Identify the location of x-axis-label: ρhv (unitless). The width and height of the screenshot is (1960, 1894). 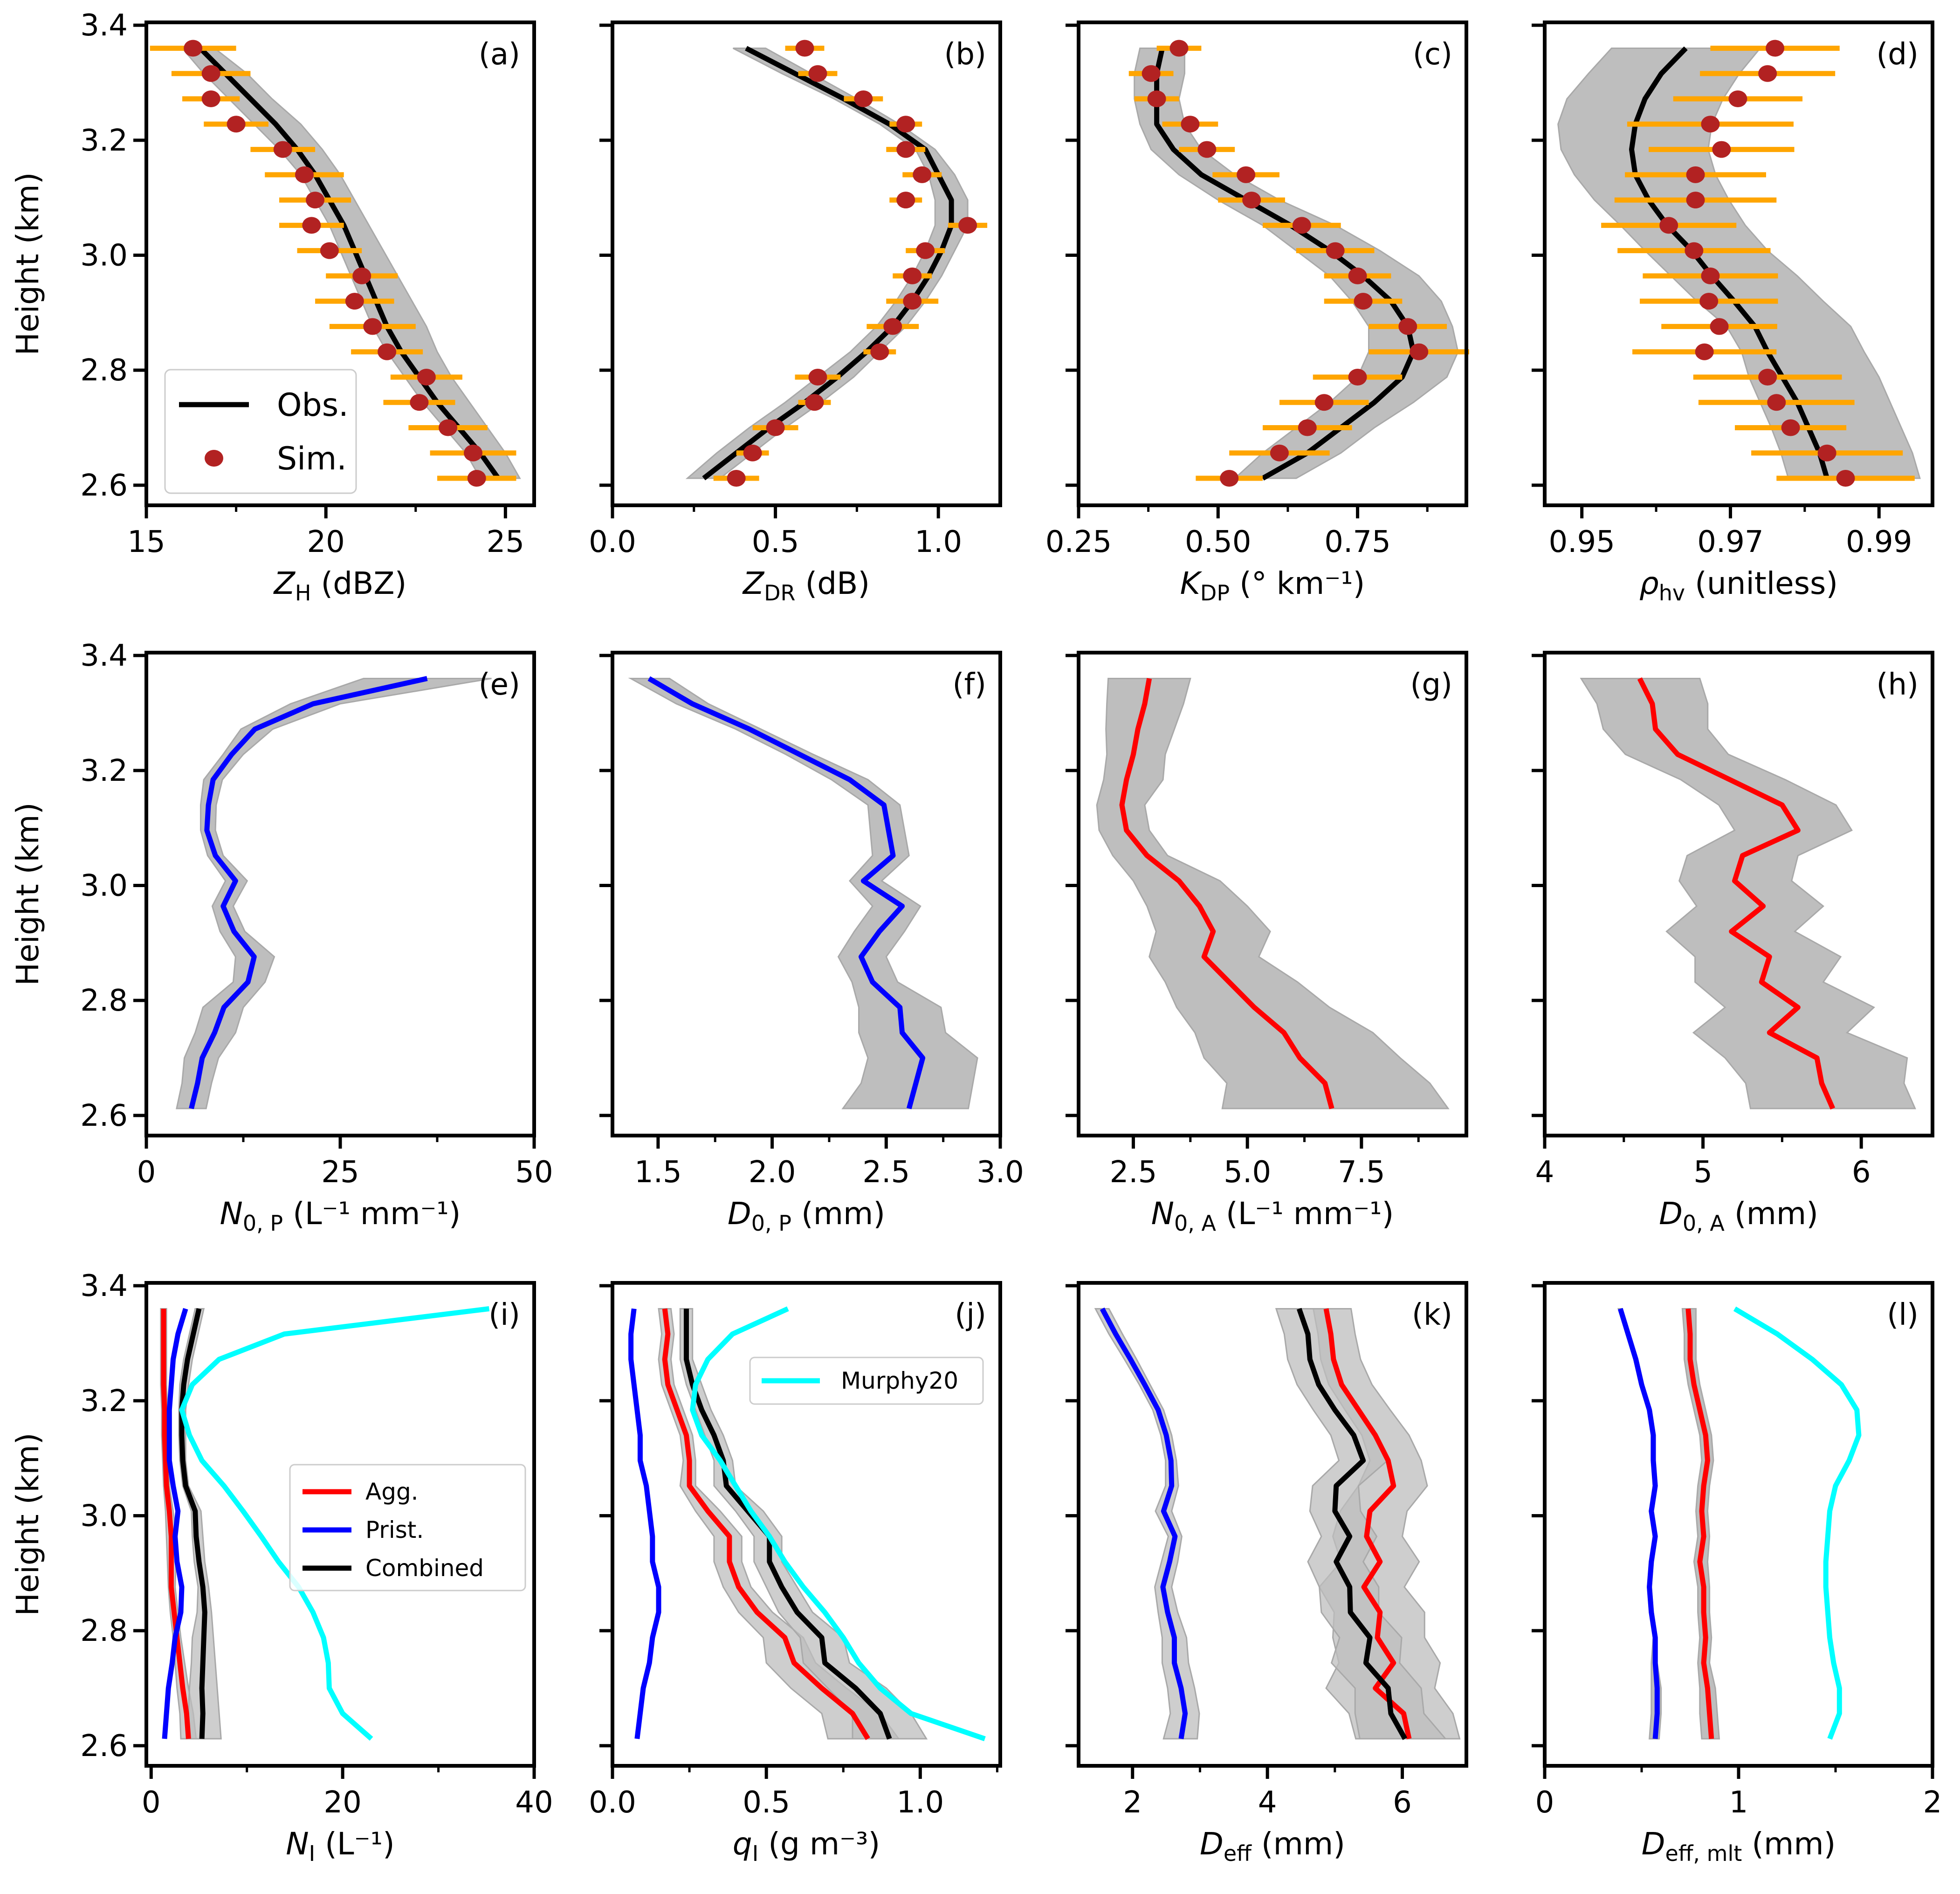
(1738, 585).